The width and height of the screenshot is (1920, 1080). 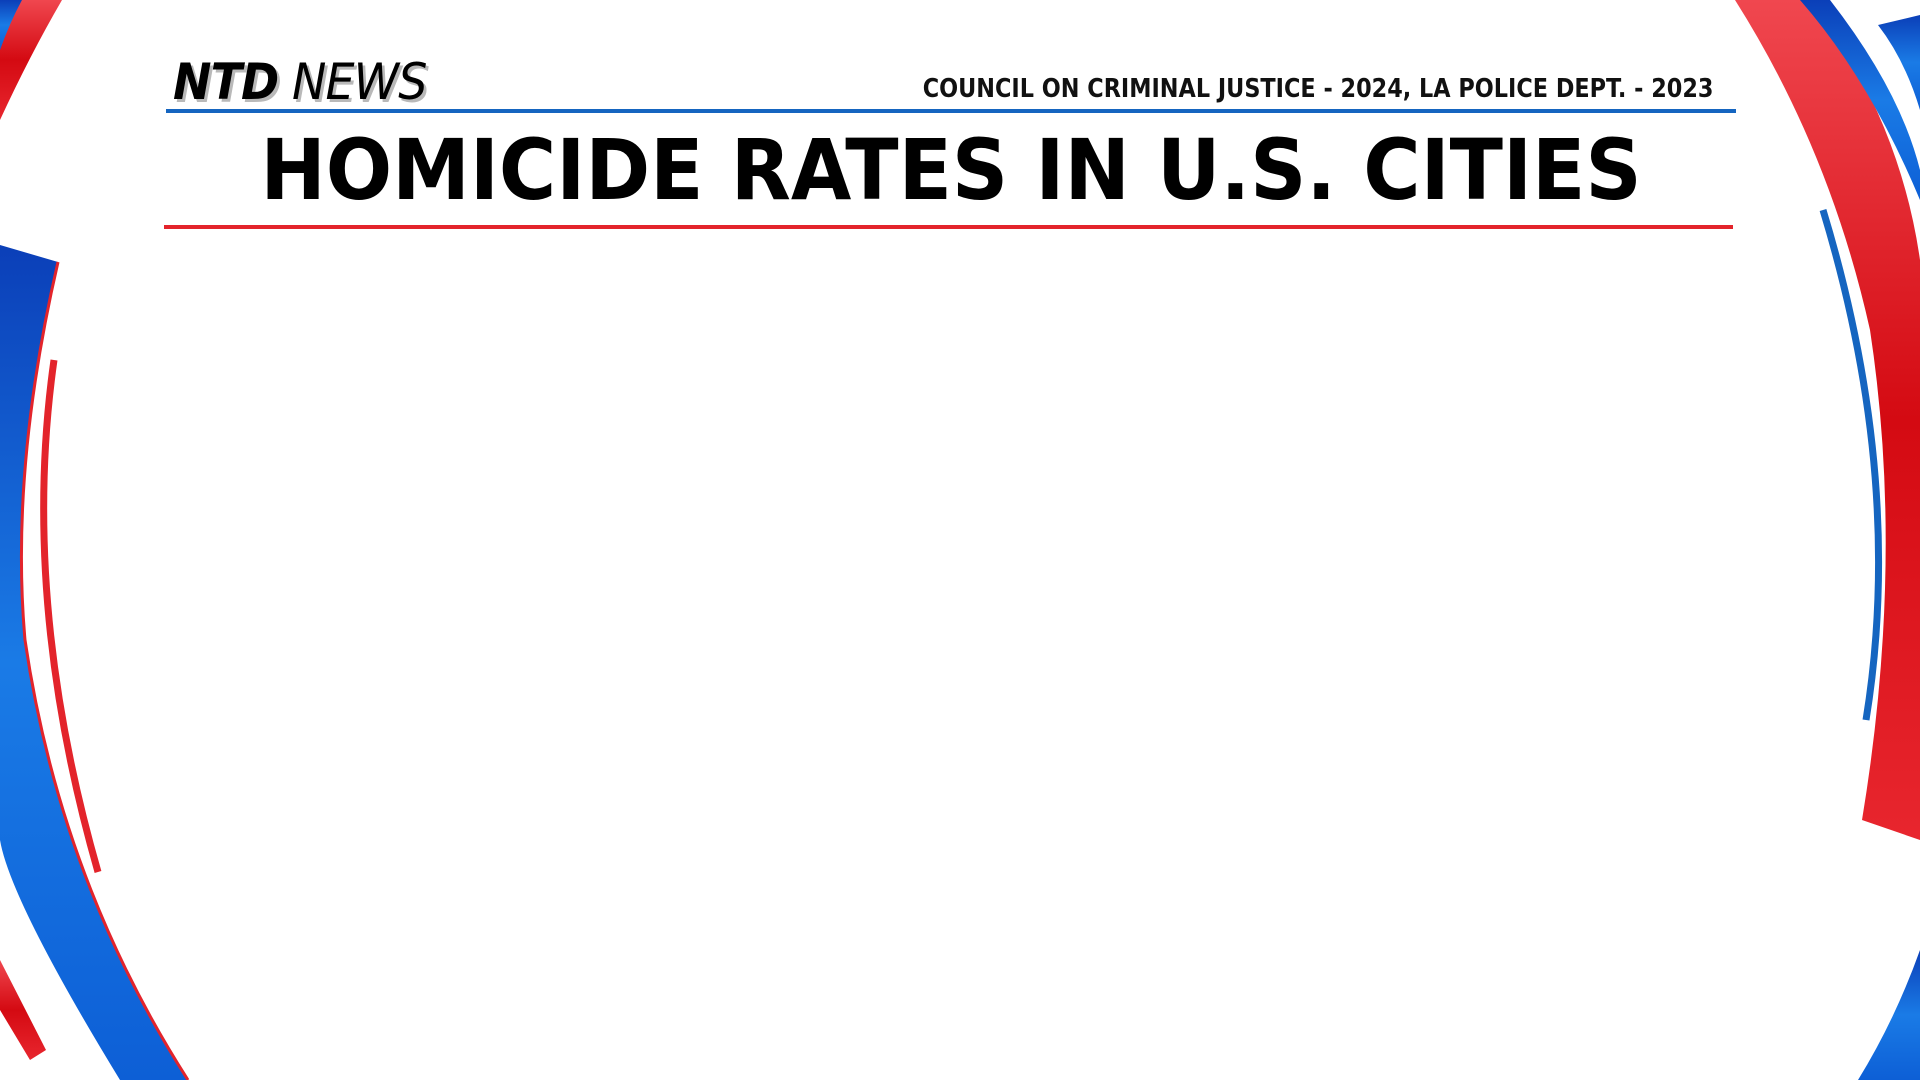 What do you see at coordinates (31, 60) in the screenshot?
I see `left-top-red-arc` at bounding box center [31, 60].